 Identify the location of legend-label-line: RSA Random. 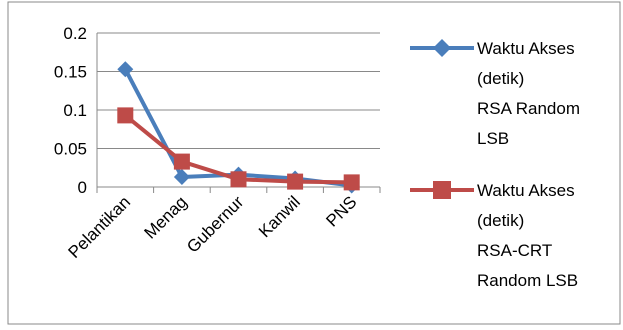
(528, 108).